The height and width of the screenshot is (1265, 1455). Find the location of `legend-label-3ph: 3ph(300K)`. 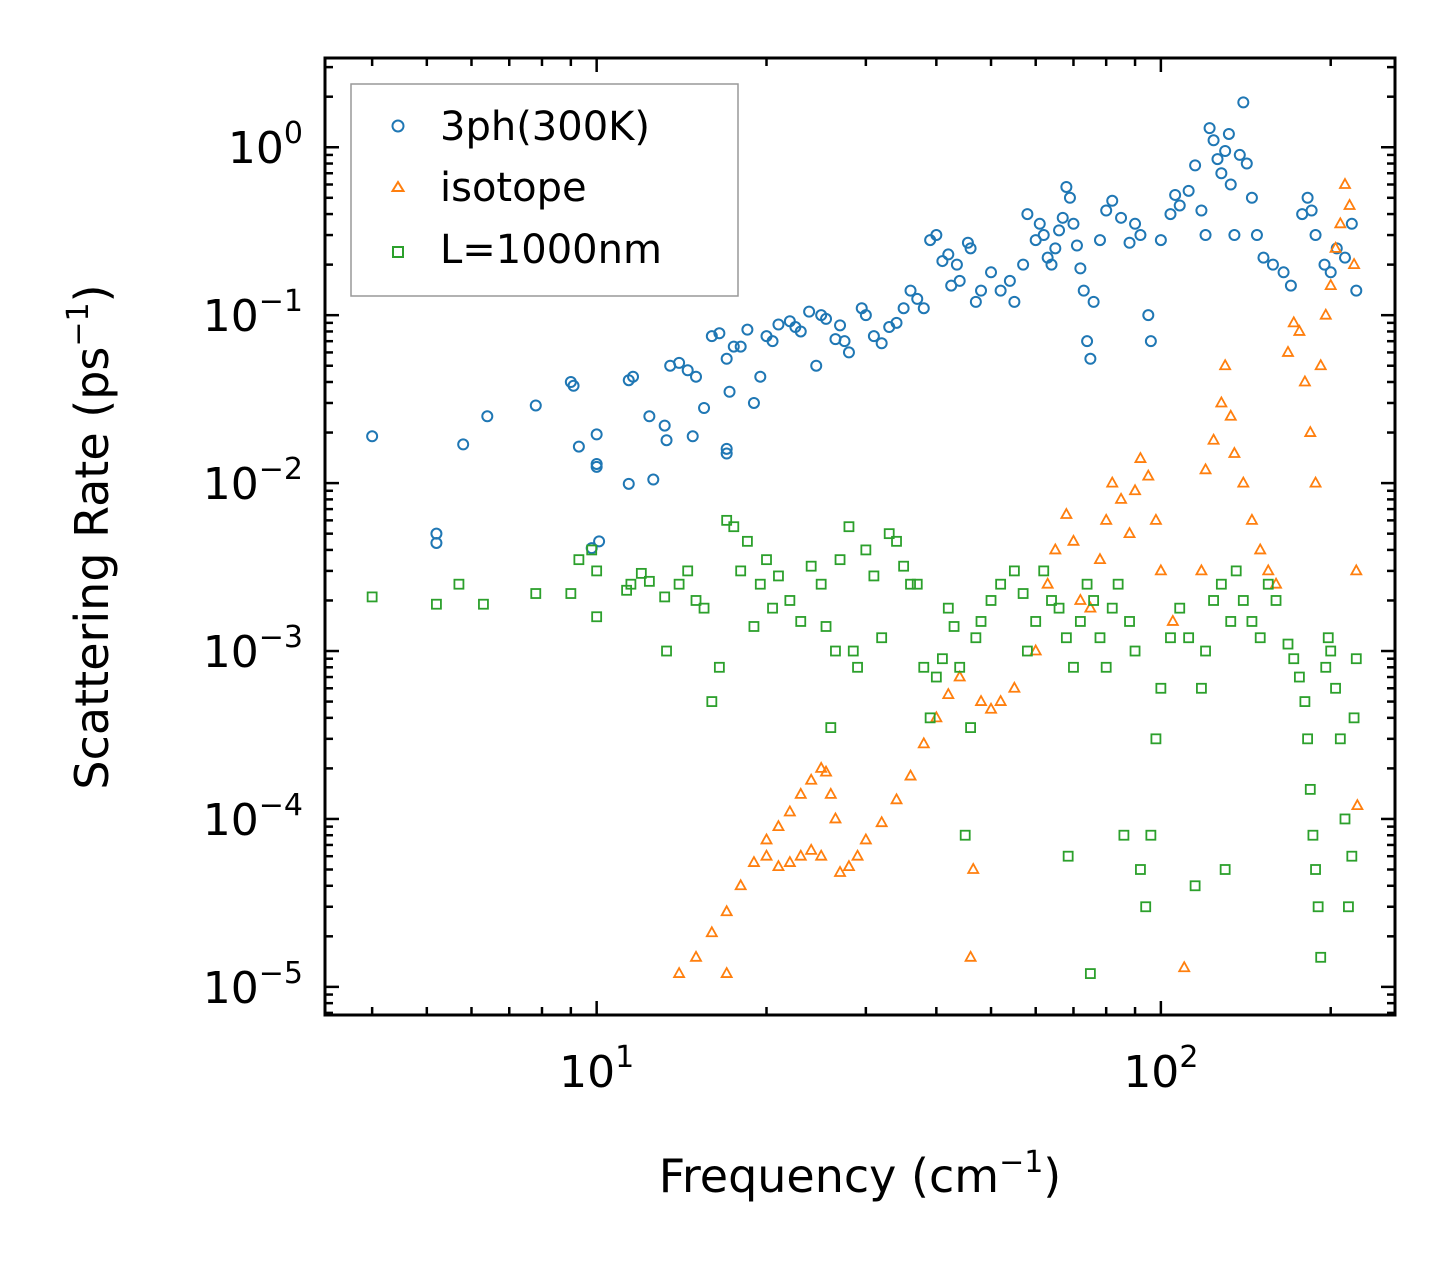

legend-label-3ph: 3ph(300K) is located at coordinates (545, 127).